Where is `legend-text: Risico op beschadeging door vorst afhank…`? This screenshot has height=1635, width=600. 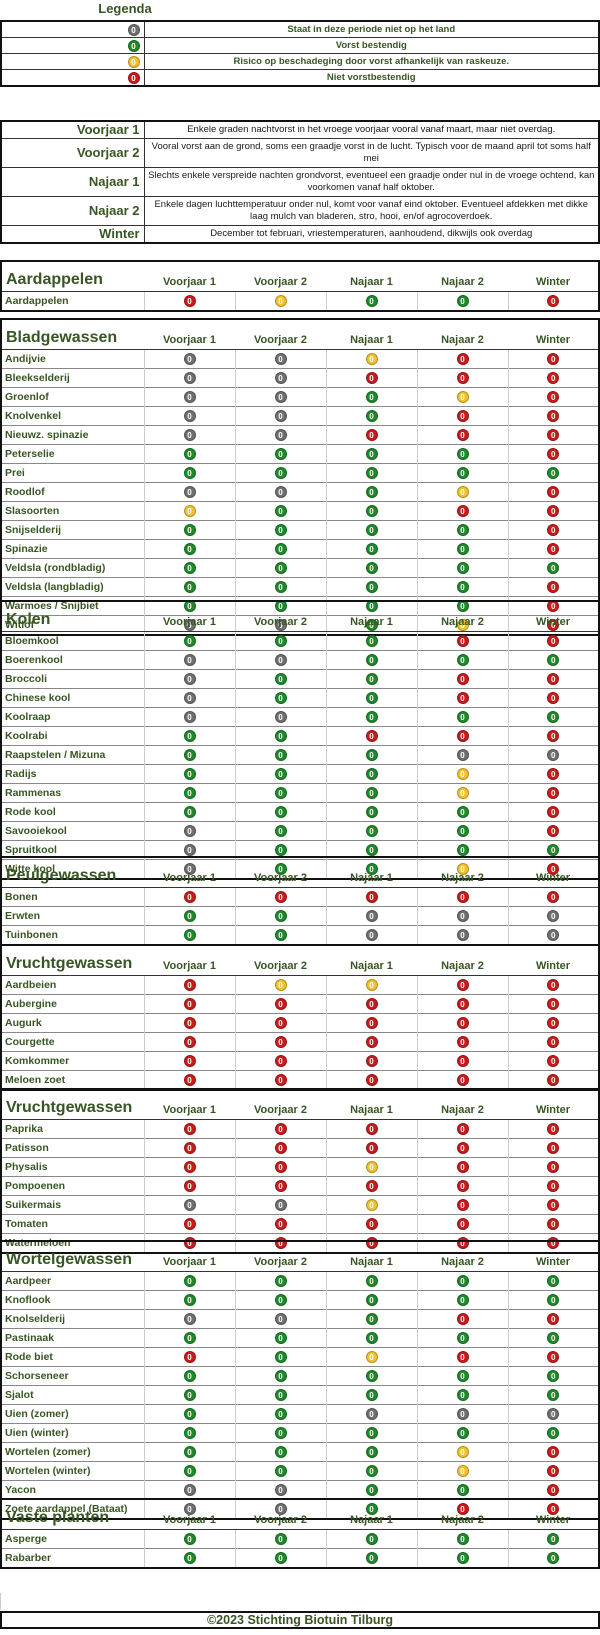
legend-text: Risico op beschadeging door vorst afhank… is located at coordinates (371, 61).